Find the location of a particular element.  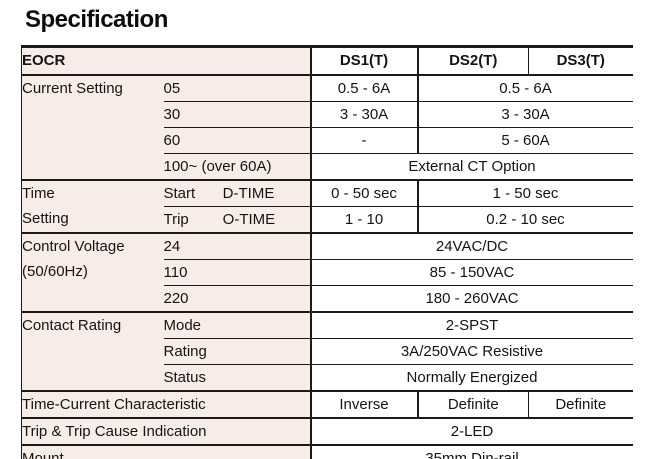

row-label: Trip O-TIME is located at coordinates (237, 219).